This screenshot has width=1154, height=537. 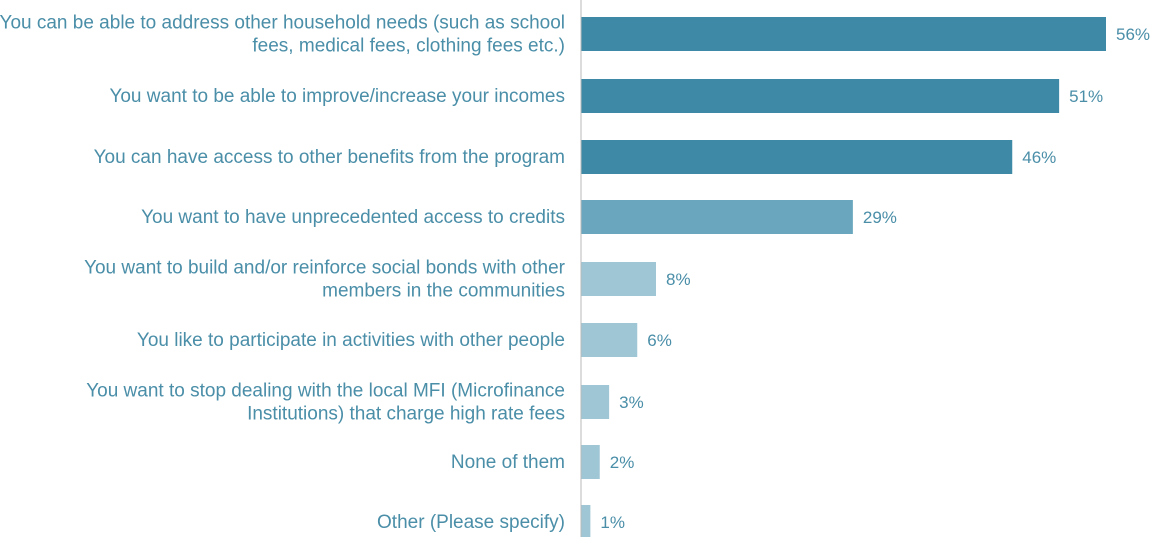 I want to click on value-label-2: 51%, so click(x=1086, y=96).